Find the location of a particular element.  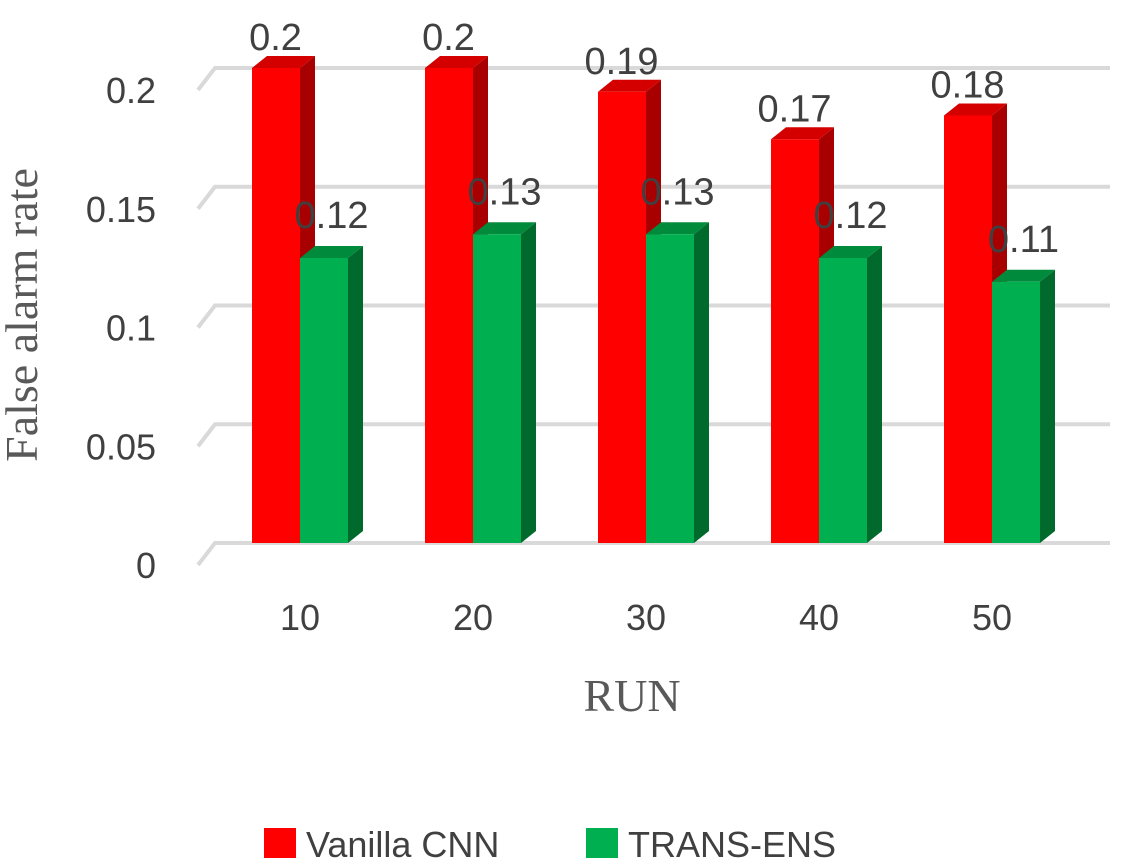

x-axis-ticks: 10 20 30 40 50 is located at coordinates (646, 617).